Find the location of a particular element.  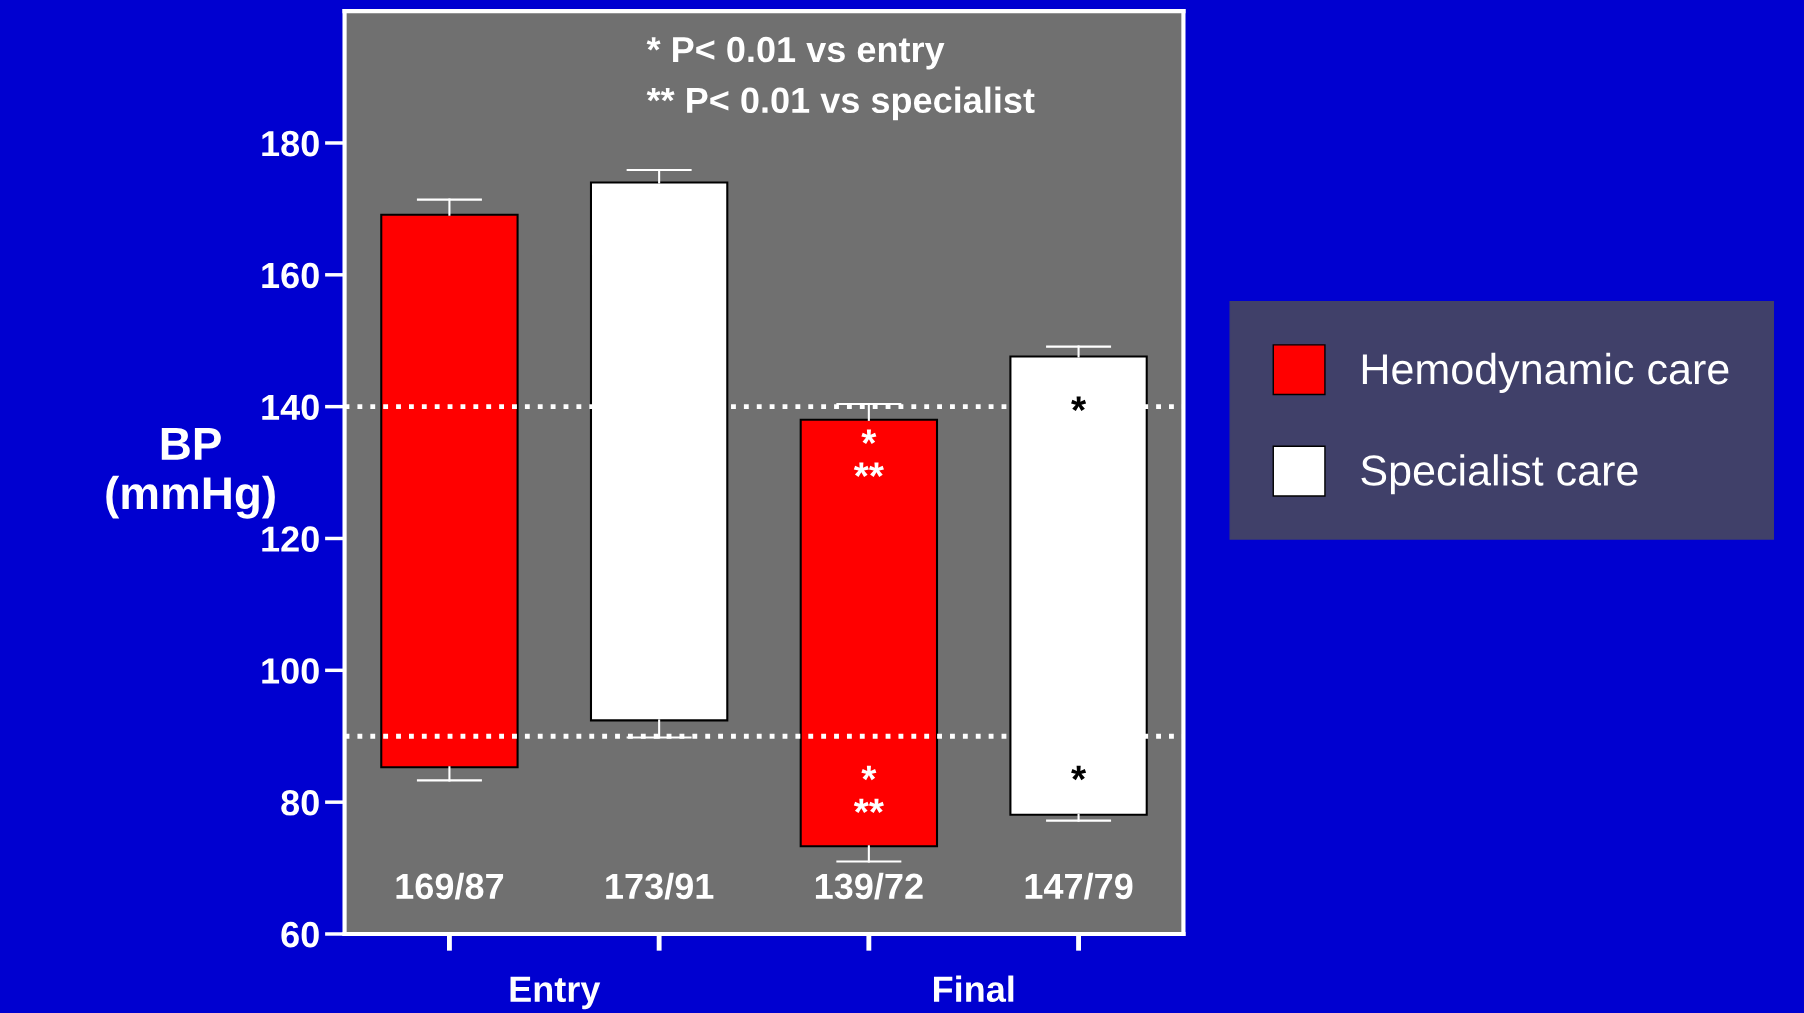

text: Entry is located at coordinates (555, 993).